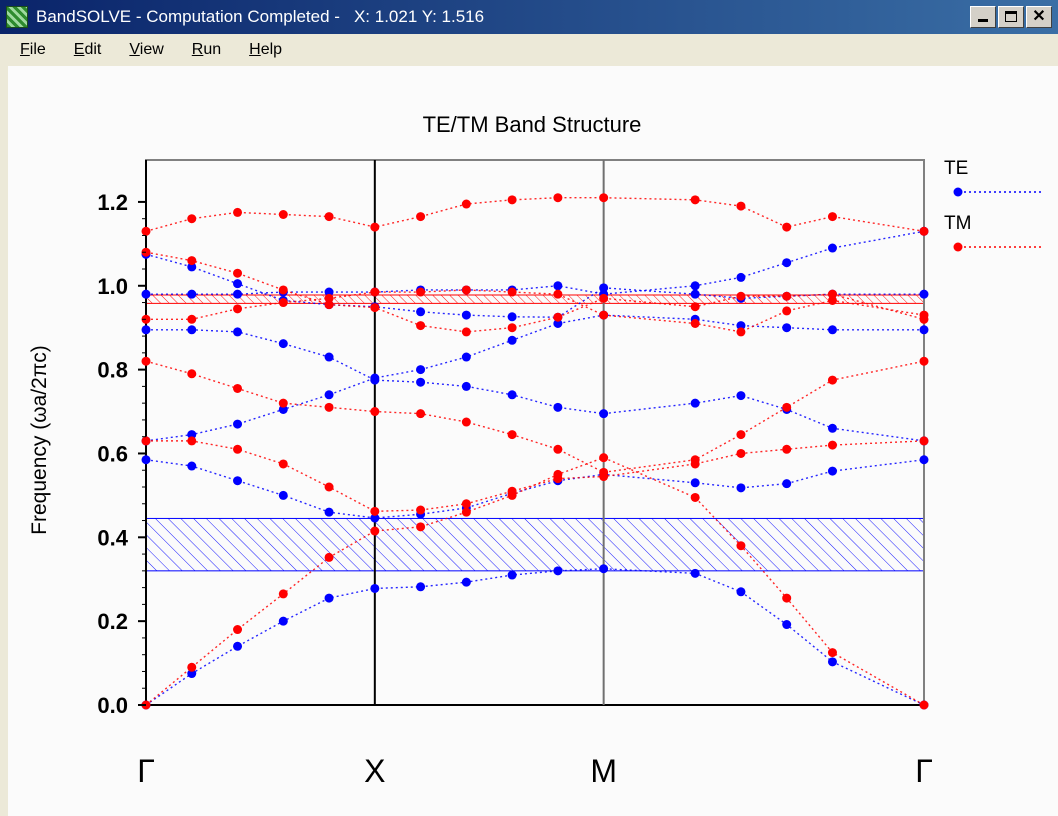 The image size is (1058, 816). I want to click on y-tick-label: 0.8, so click(112, 370).